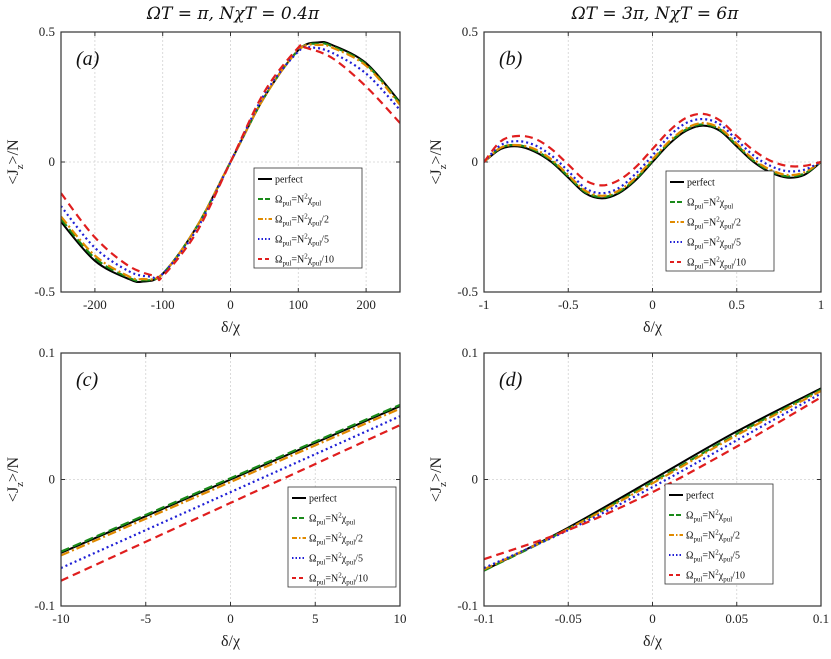  I want to click on x-tick-label: 5, so click(315, 618).